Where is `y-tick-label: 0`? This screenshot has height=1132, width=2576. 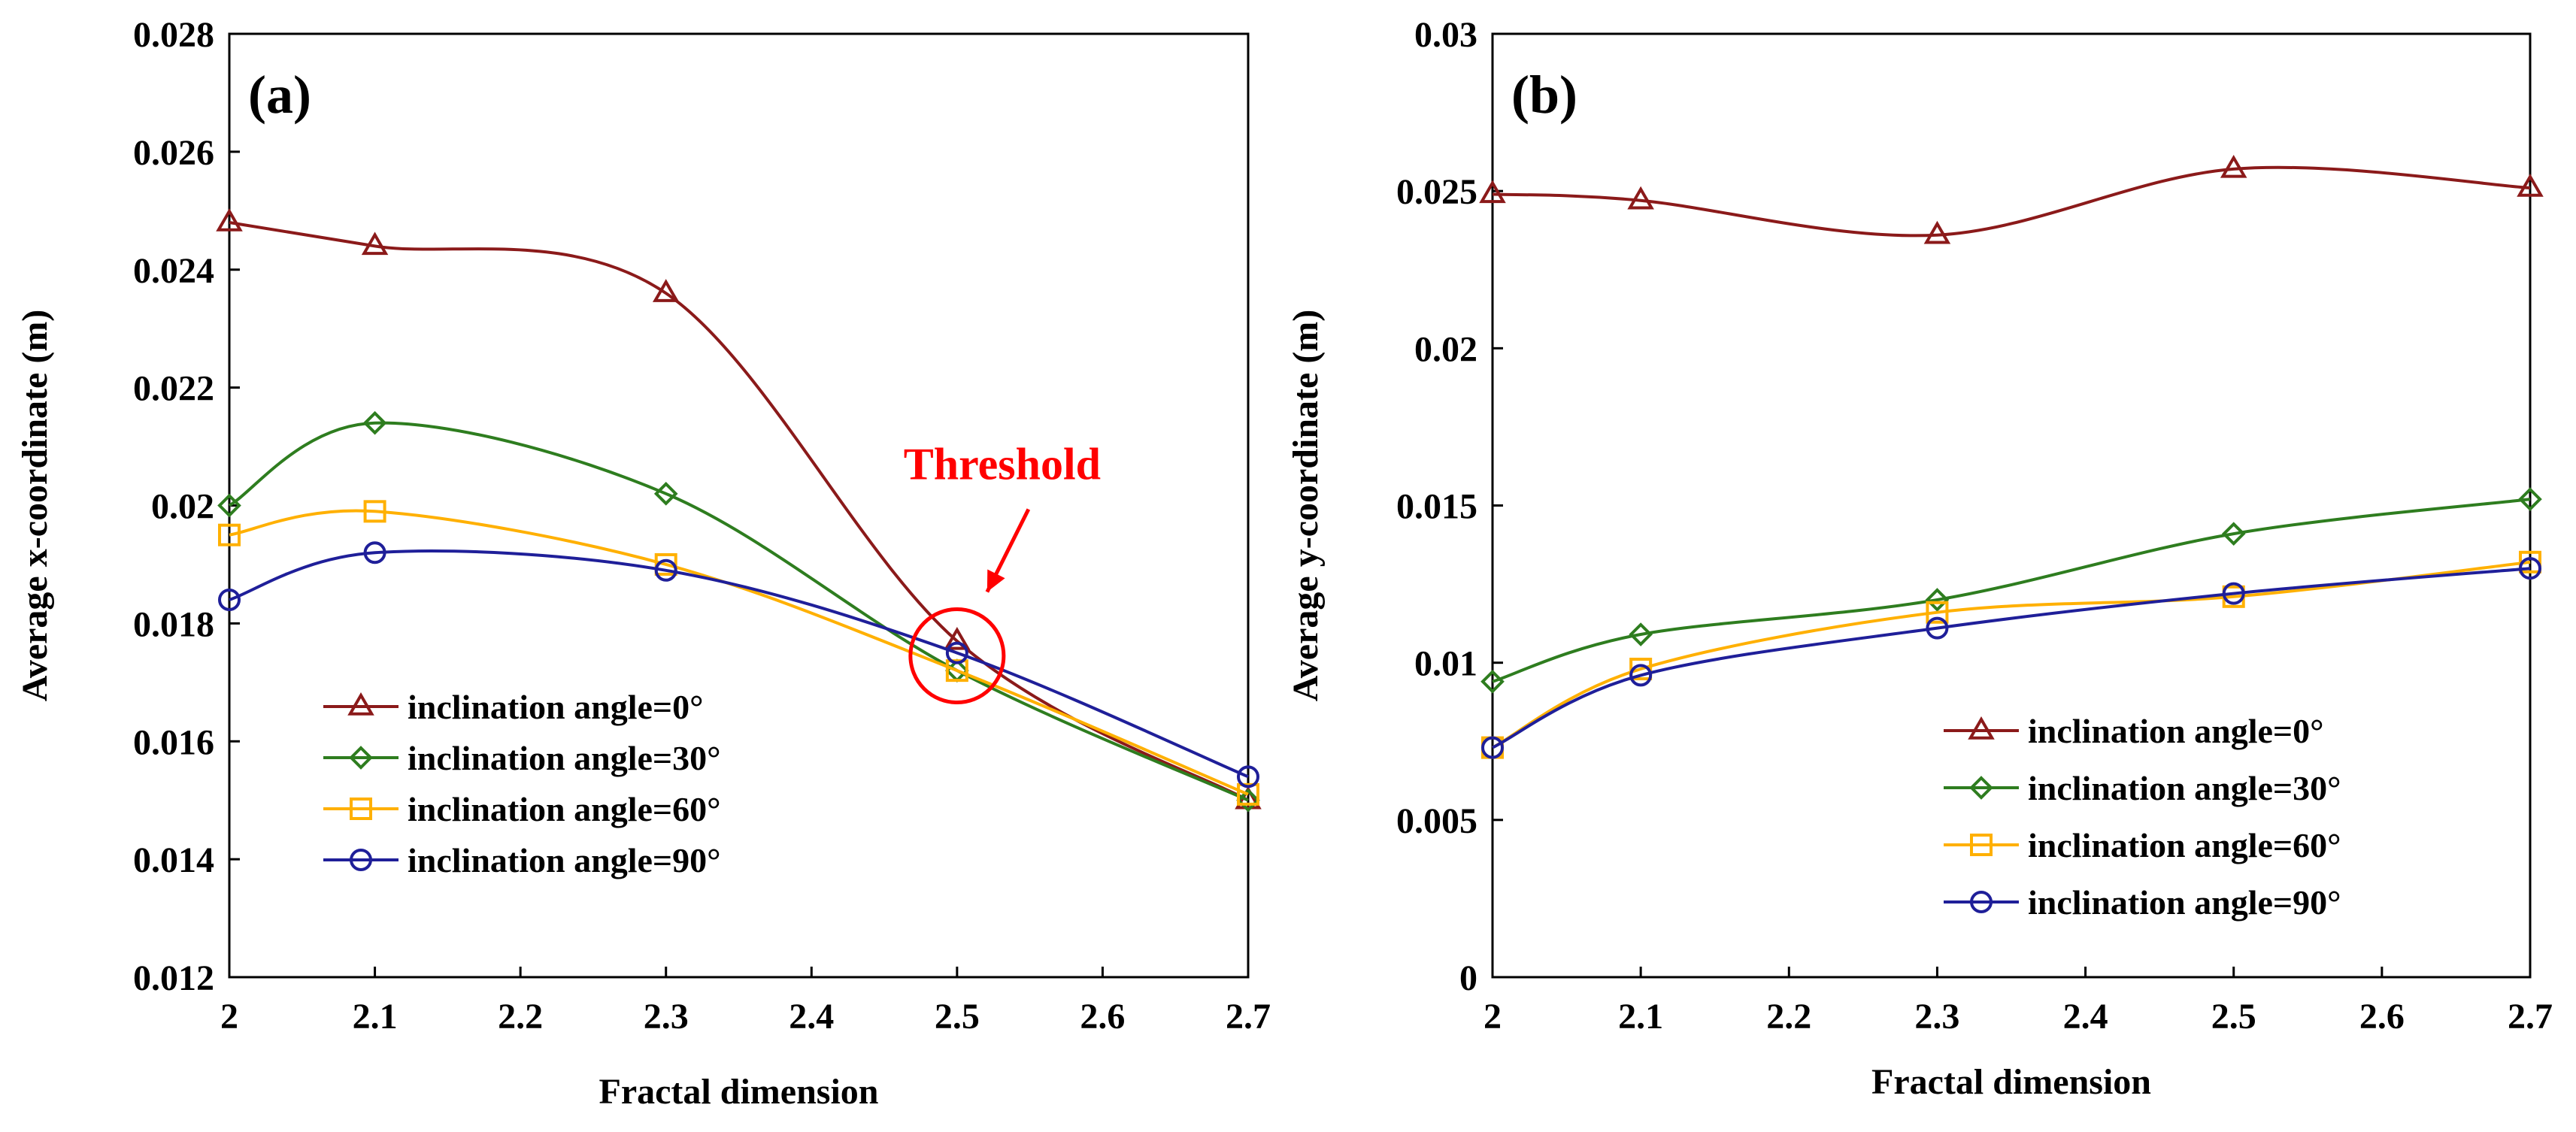
y-tick-label: 0 is located at coordinates (1468, 978).